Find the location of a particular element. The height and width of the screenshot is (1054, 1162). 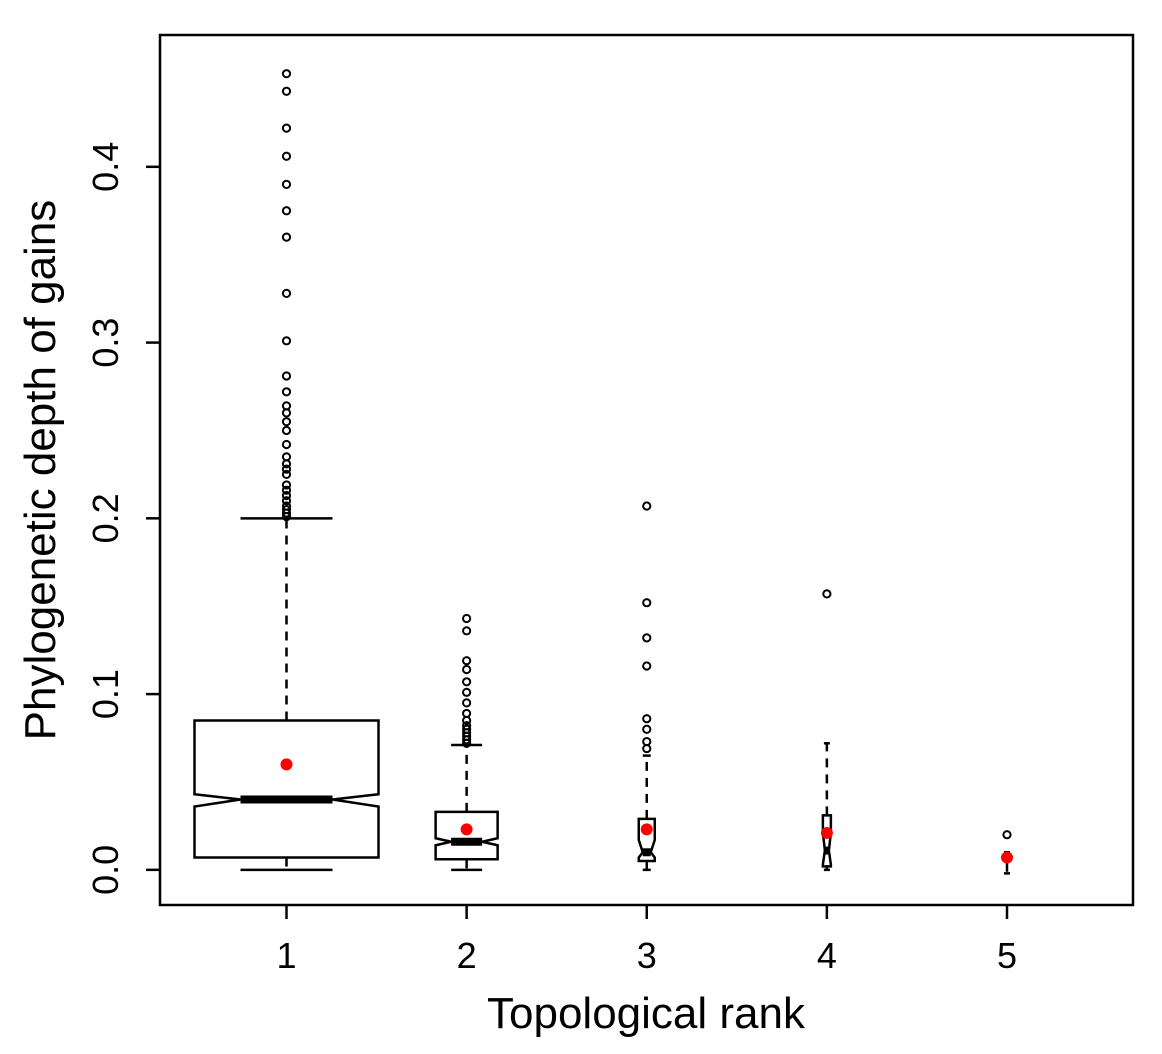

y-axis: 0.0 0.1 0.2 0.3 0.4 is located at coordinates (122, 518).